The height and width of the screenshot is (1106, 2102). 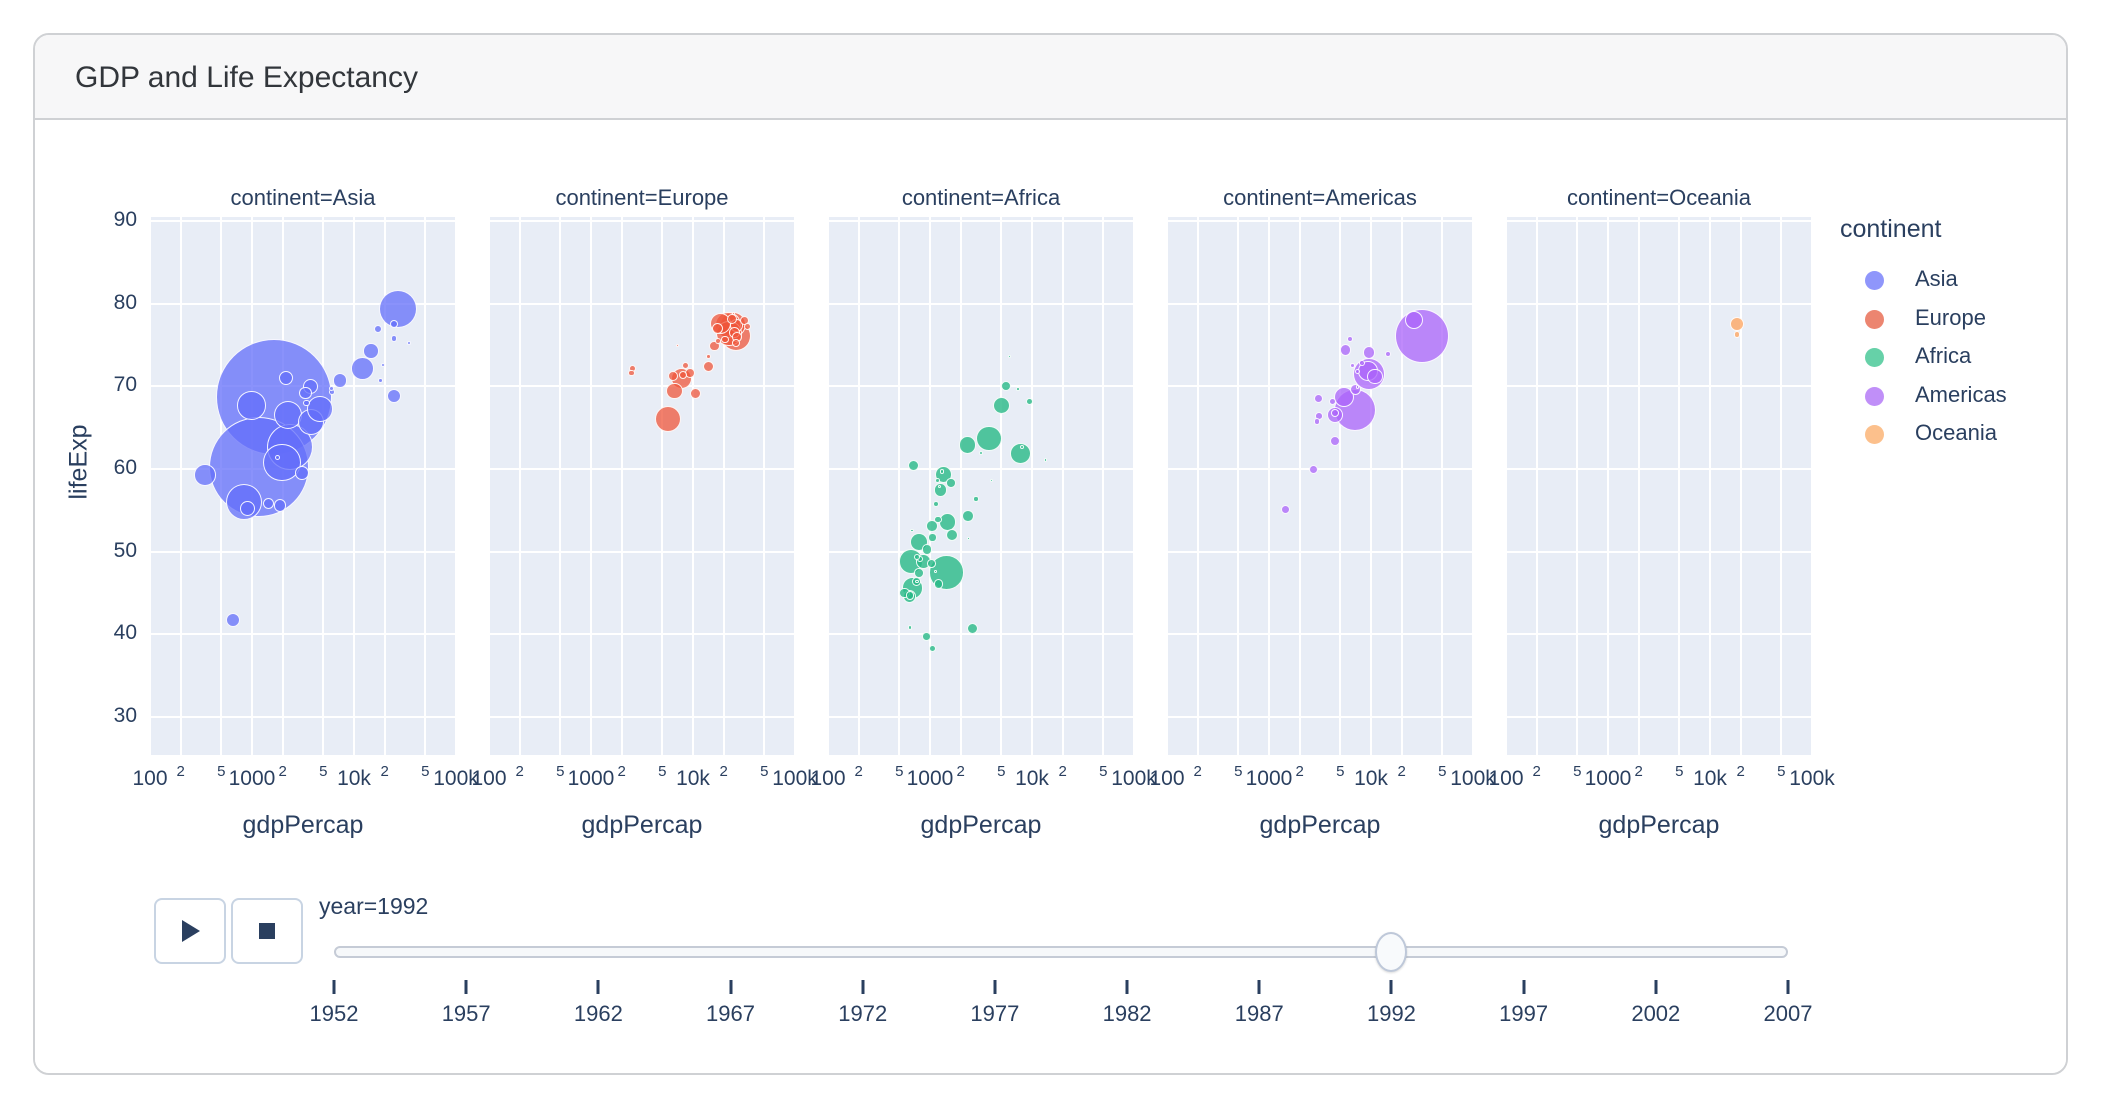 What do you see at coordinates (1127, 1013) in the screenshot?
I see `slider-year-label: 1982` at bounding box center [1127, 1013].